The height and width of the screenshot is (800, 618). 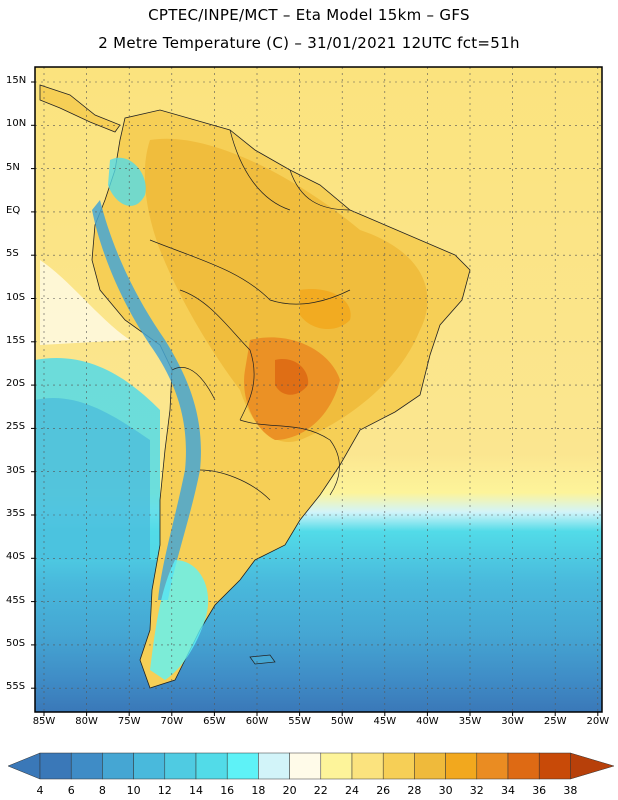 I want to click on colorbar-label: 12, so click(x=164, y=790).